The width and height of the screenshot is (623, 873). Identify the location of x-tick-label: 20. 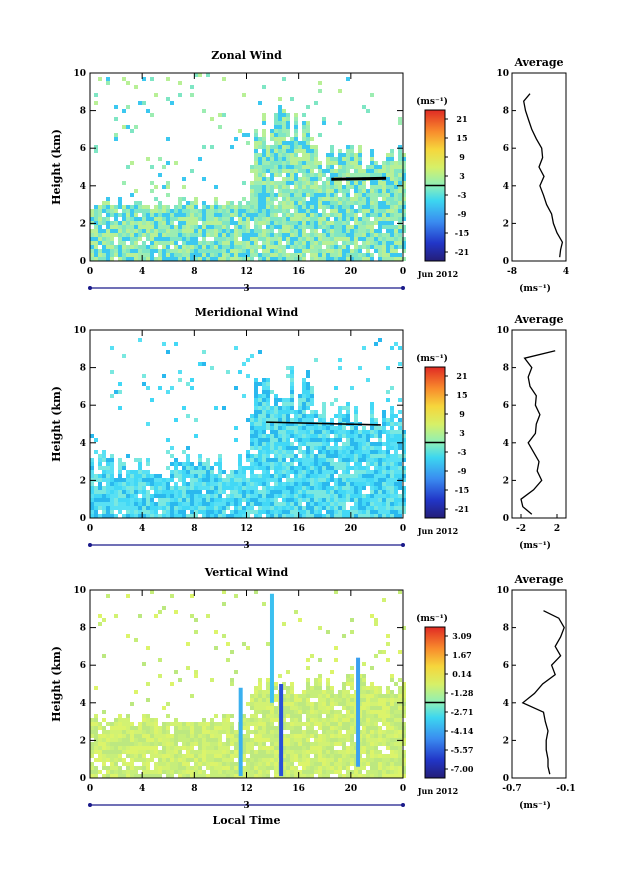
(351, 272).